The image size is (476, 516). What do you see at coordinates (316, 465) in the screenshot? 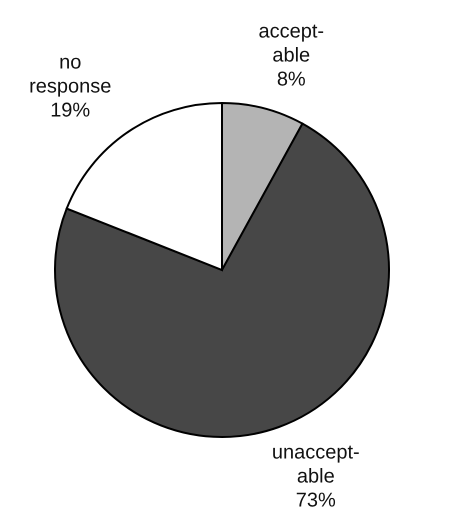
I see `slice-label: unaccept- able` at bounding box center [316, 465].